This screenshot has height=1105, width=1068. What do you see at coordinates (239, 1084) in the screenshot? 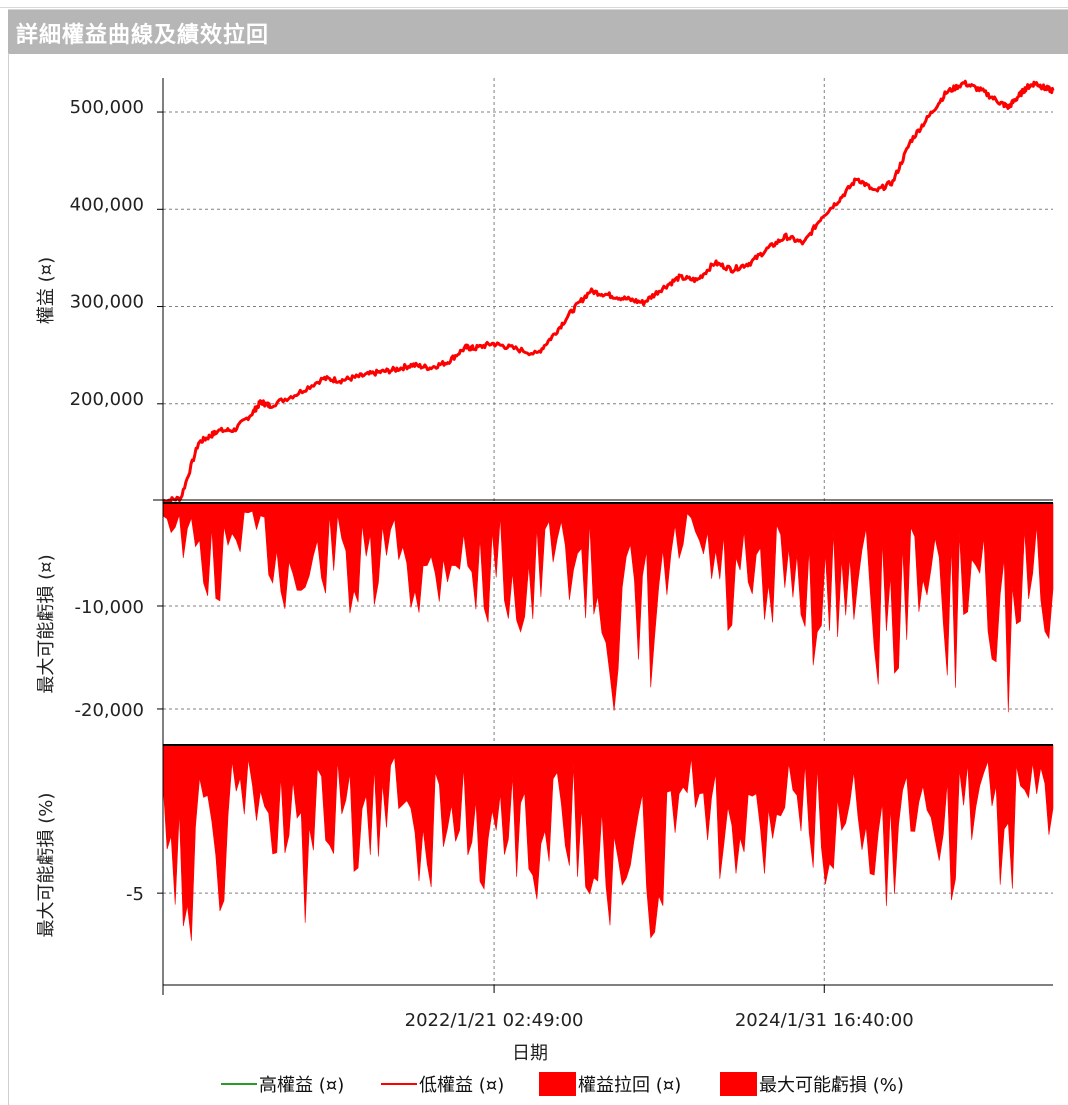
I see `legend-line-green-icon` at bounding box center [239, 1084].